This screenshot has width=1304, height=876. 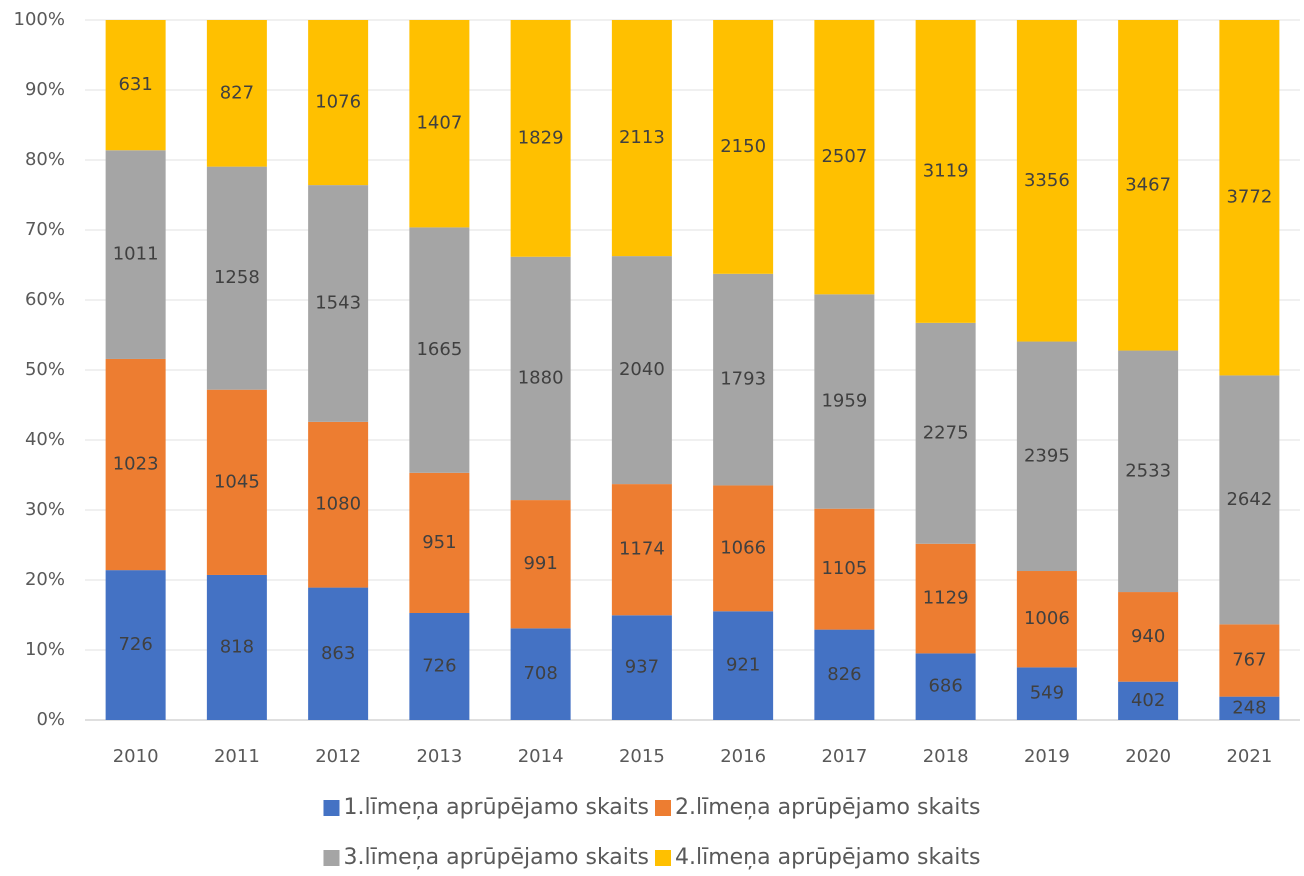 I want to click on data-label: 3119, so click(x=946, y=170).